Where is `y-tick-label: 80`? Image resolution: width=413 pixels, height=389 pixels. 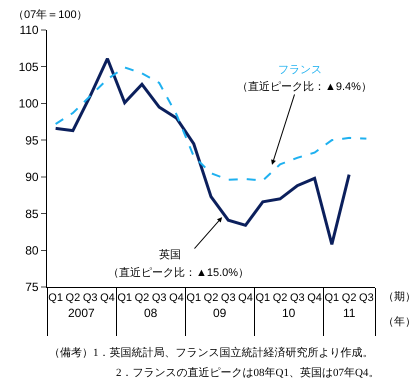
y-tick-label: 80 is located at coordinates (32, 250).